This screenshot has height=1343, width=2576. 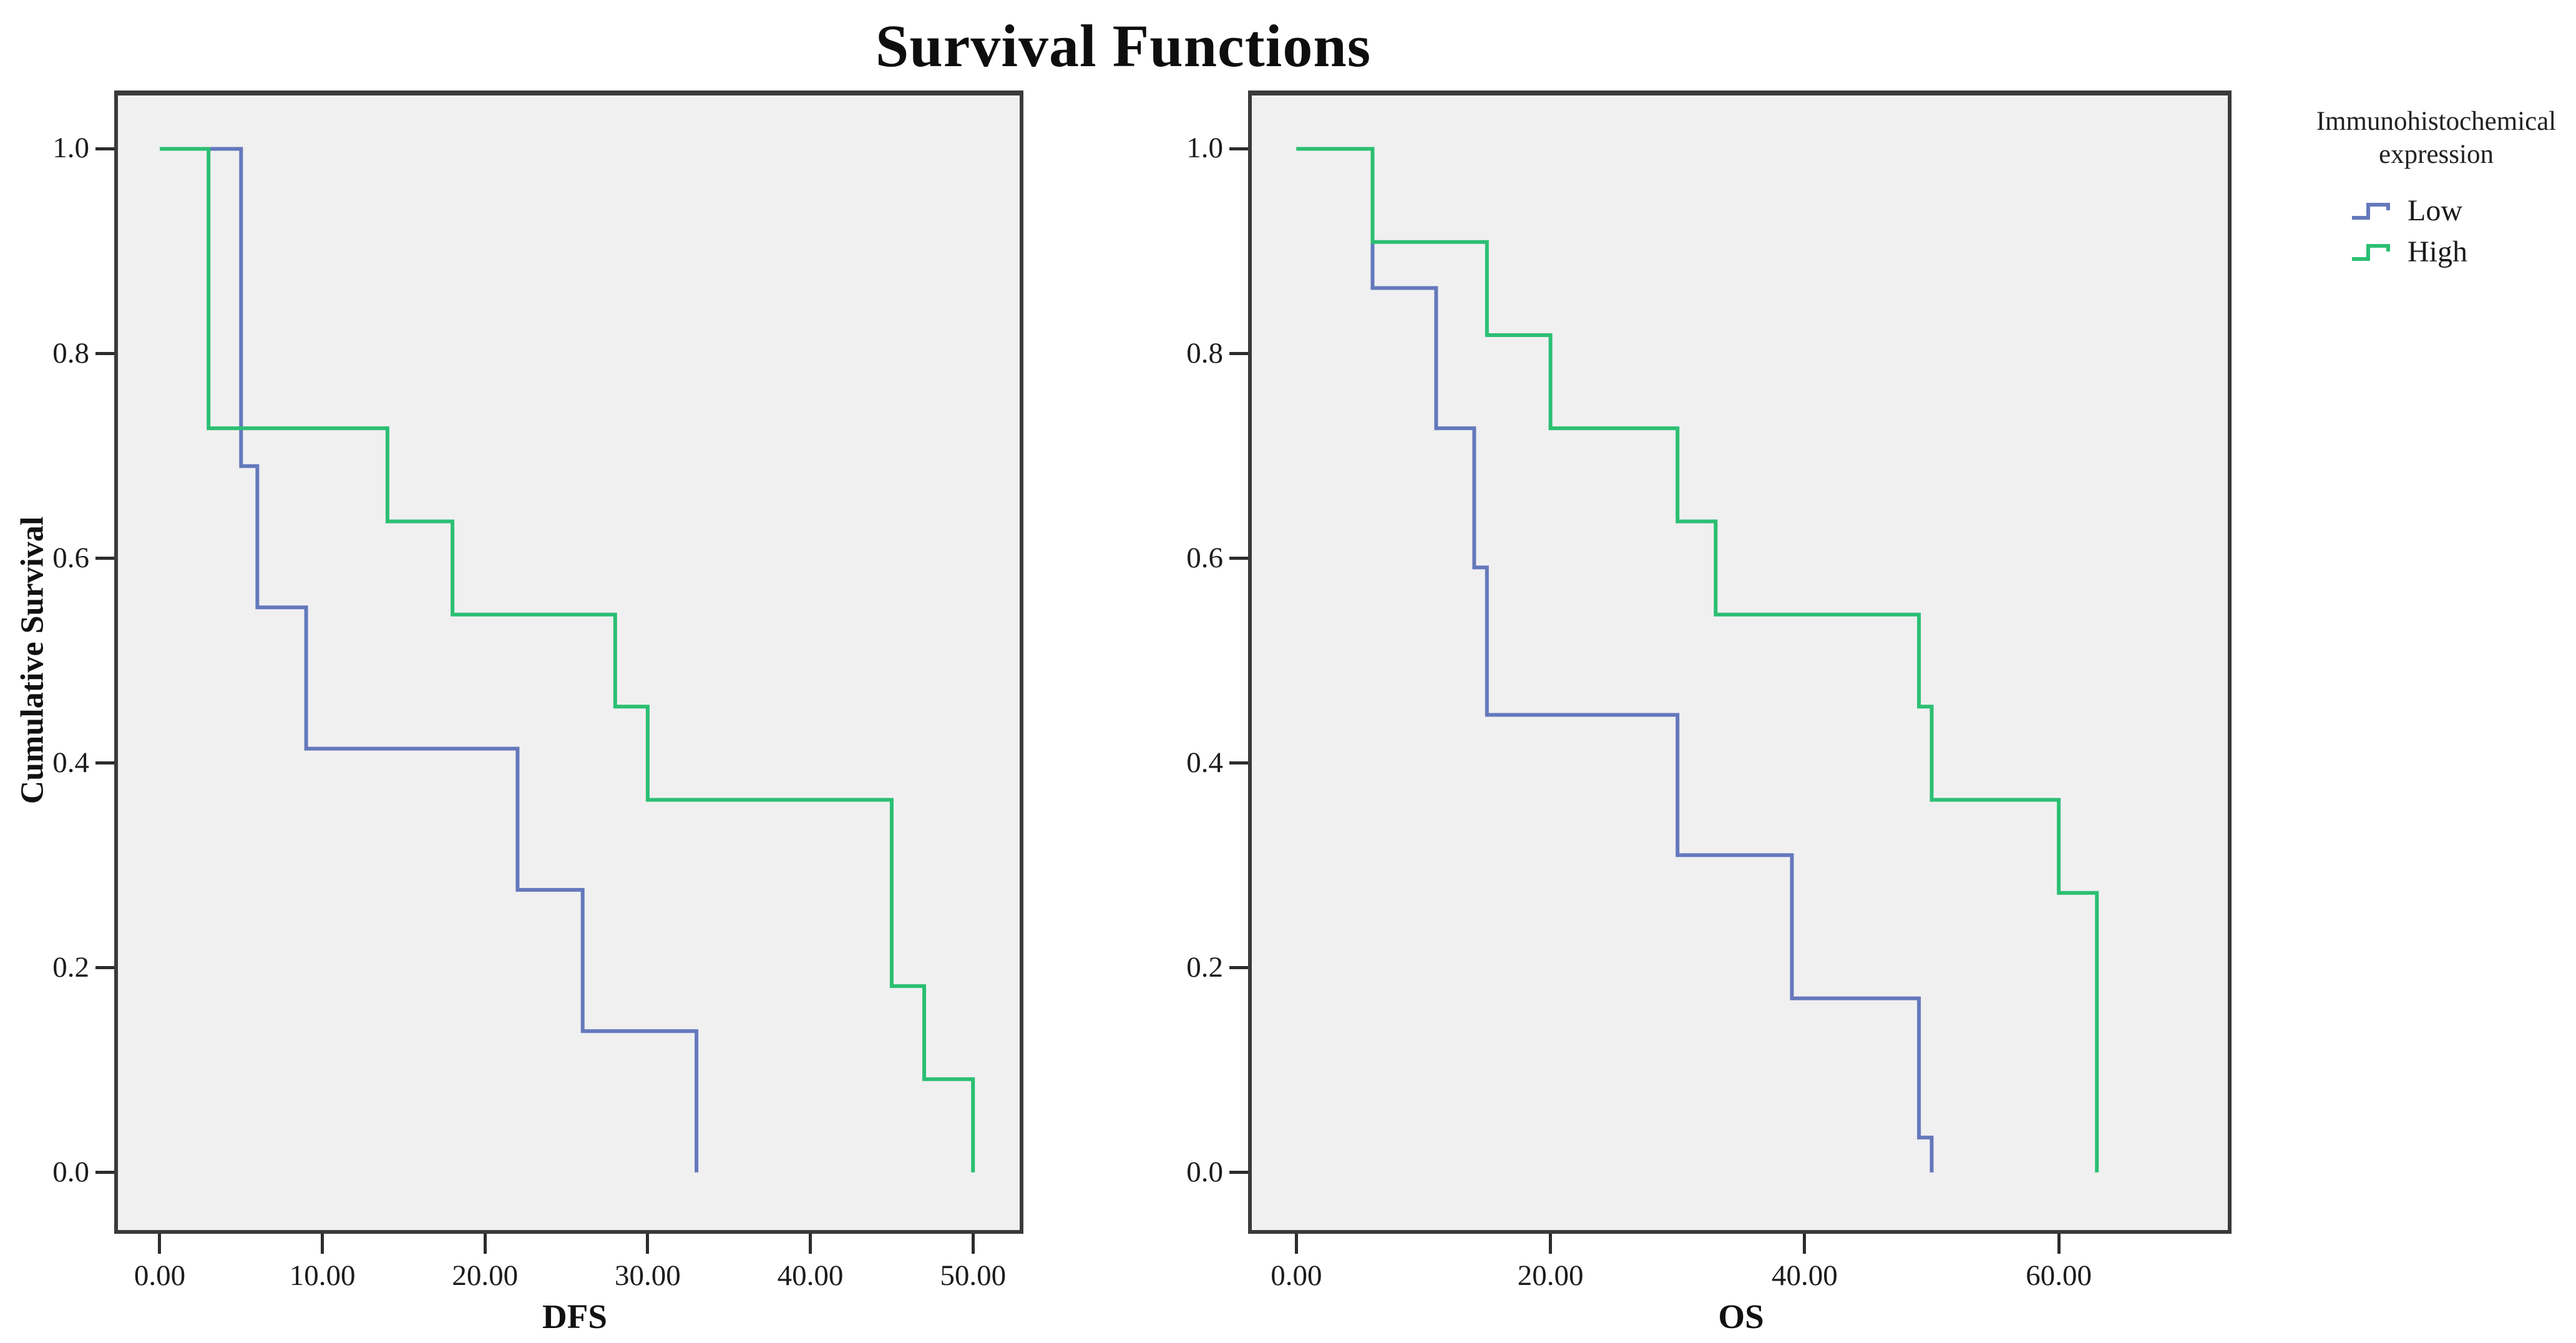 What do you see at coordinates (1741, 1317) in the screenshot?
I see `x-axis-title-os: OS` at bounding box center [1741, 1317].